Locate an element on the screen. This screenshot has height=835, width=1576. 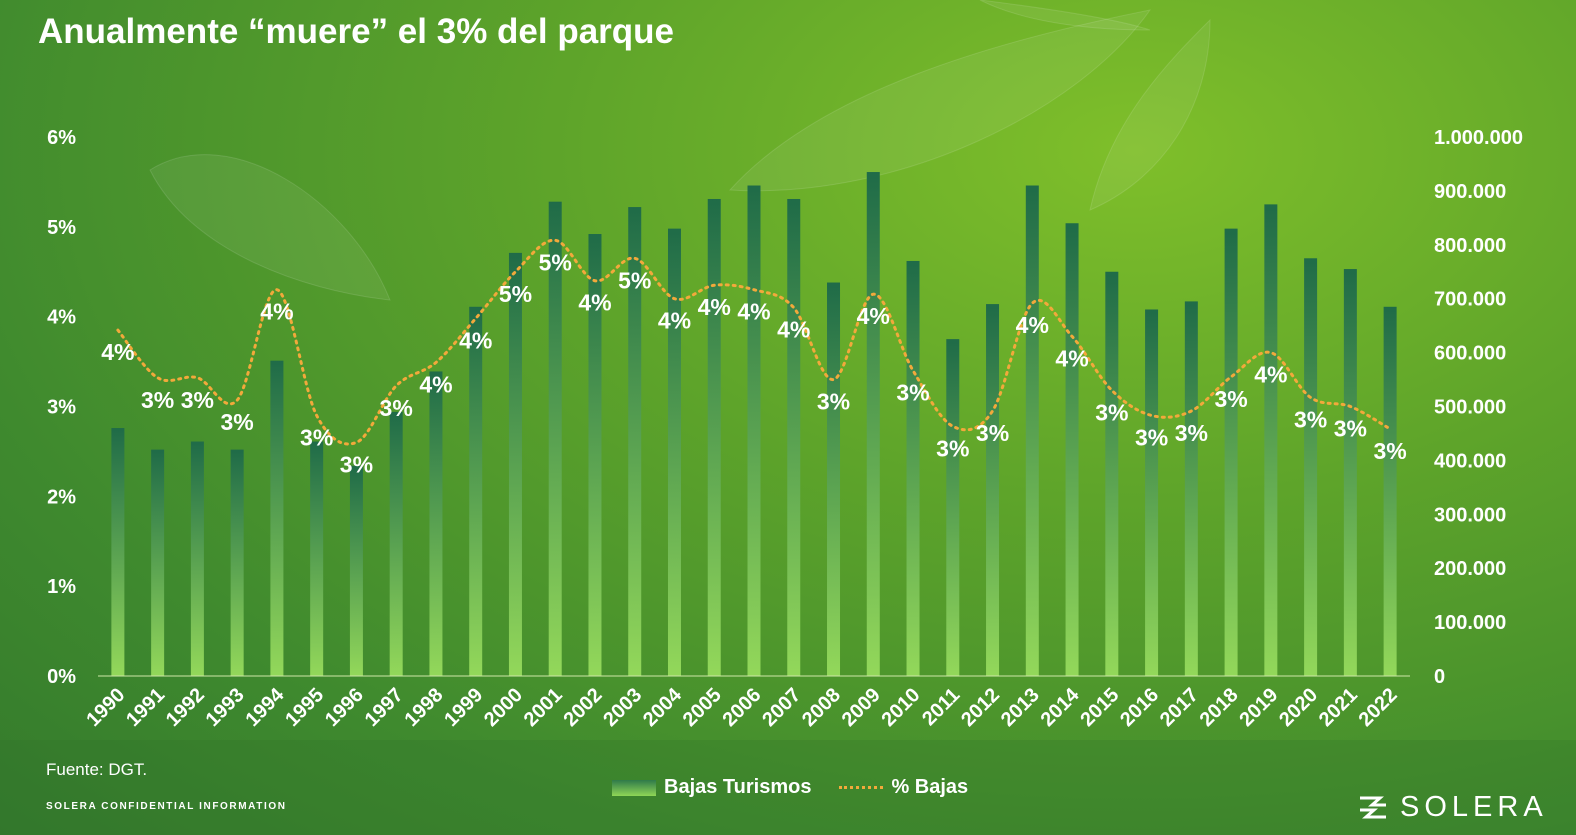
bar-2000 is located at coordinates (515, 464).